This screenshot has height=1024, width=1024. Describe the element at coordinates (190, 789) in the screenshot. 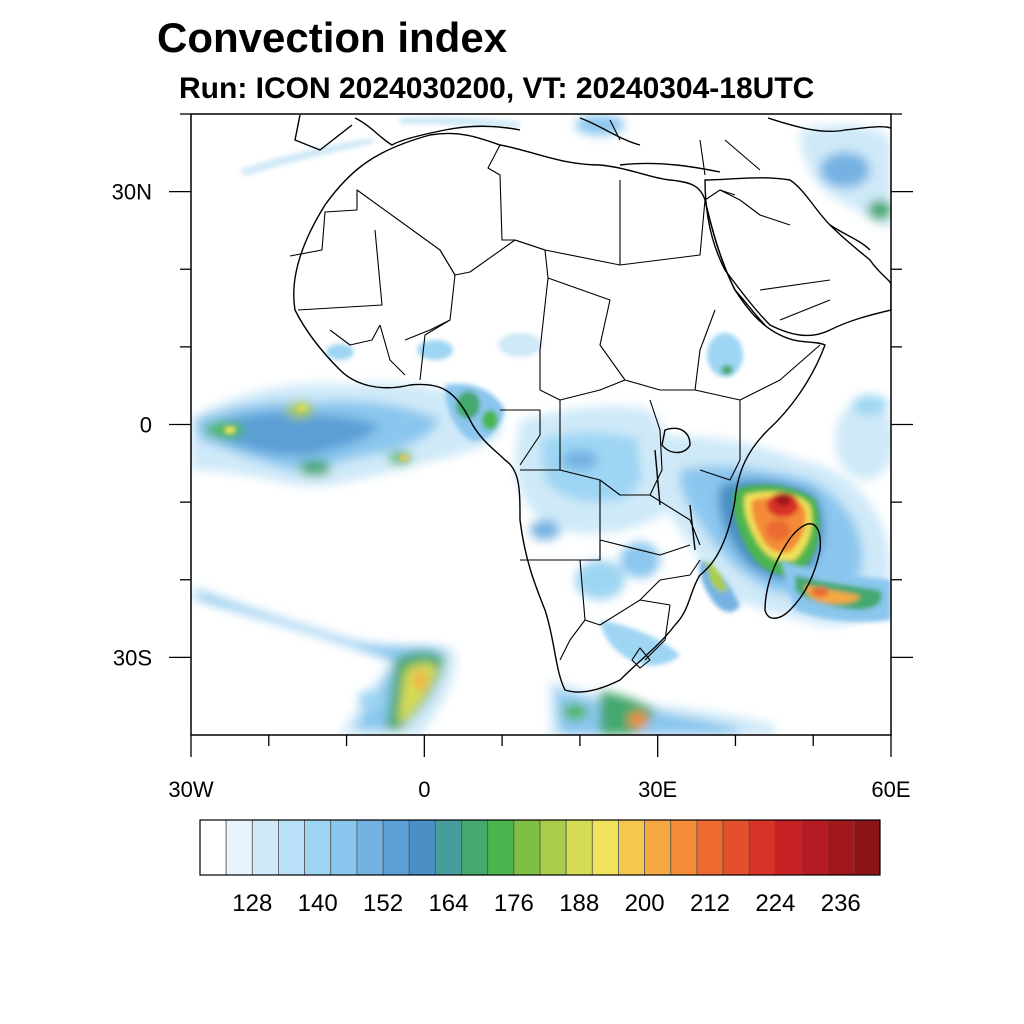

I see `x-tick-label: 30W` at that location.